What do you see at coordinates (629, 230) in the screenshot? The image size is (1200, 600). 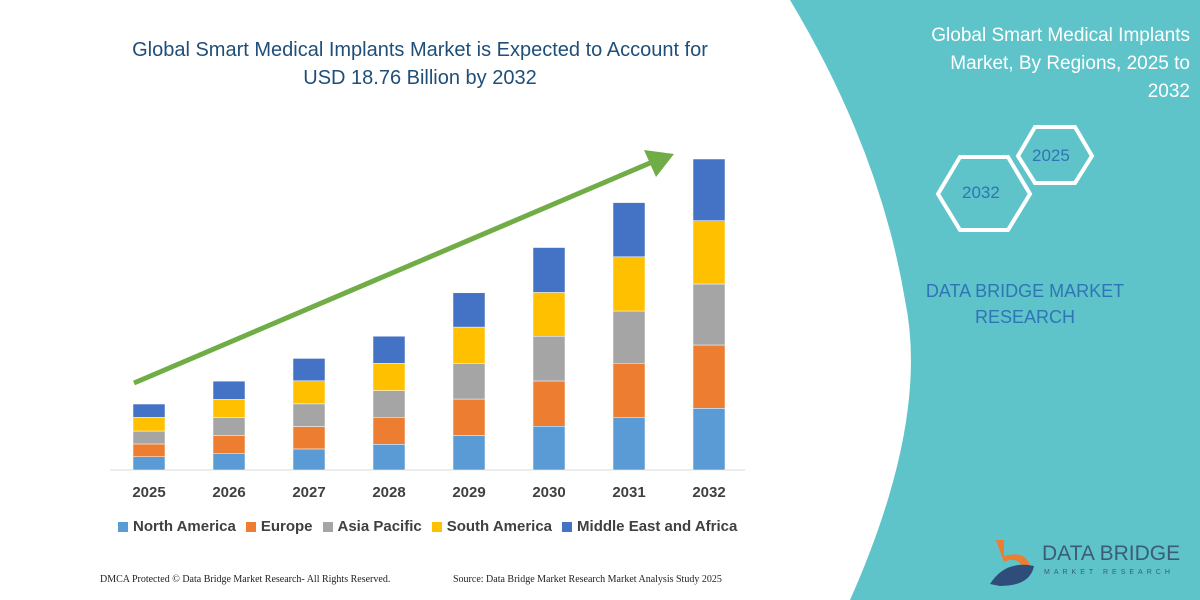 I see `bar-segment-2031-middle-east-and-africa` at bounding box center [629, 230].